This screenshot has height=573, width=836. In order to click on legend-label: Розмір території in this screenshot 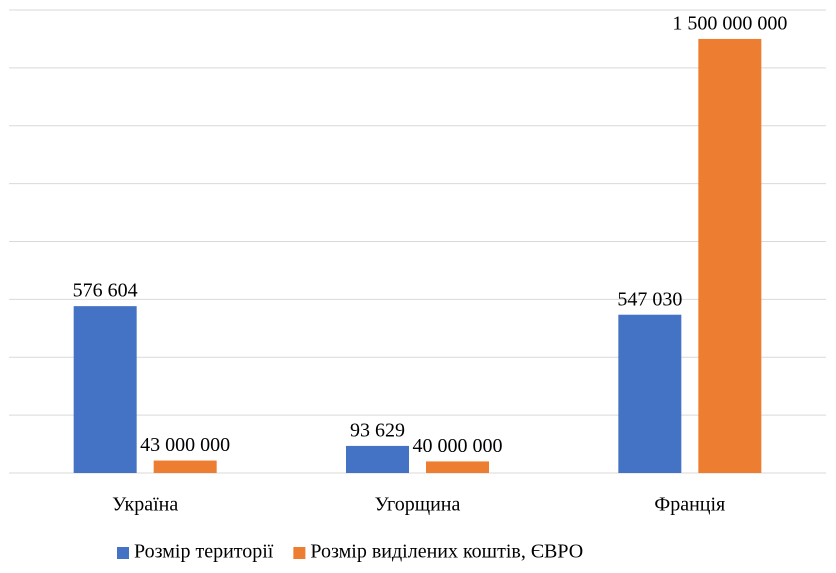, I will do `click(204, 552)`.